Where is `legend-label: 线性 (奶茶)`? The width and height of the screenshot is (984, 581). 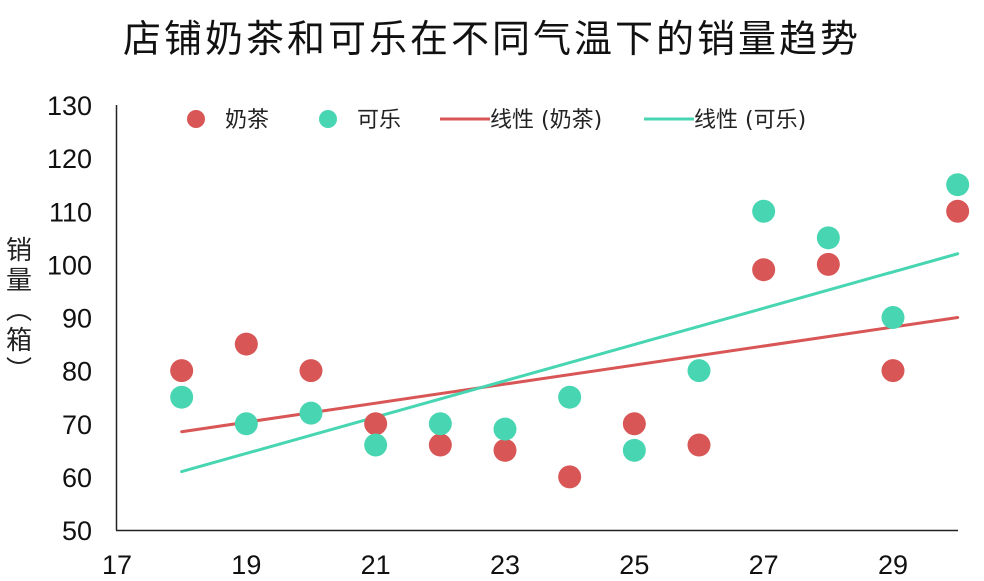 legend-label: 线性 (奶茶) is located at coordinates (546, 120).